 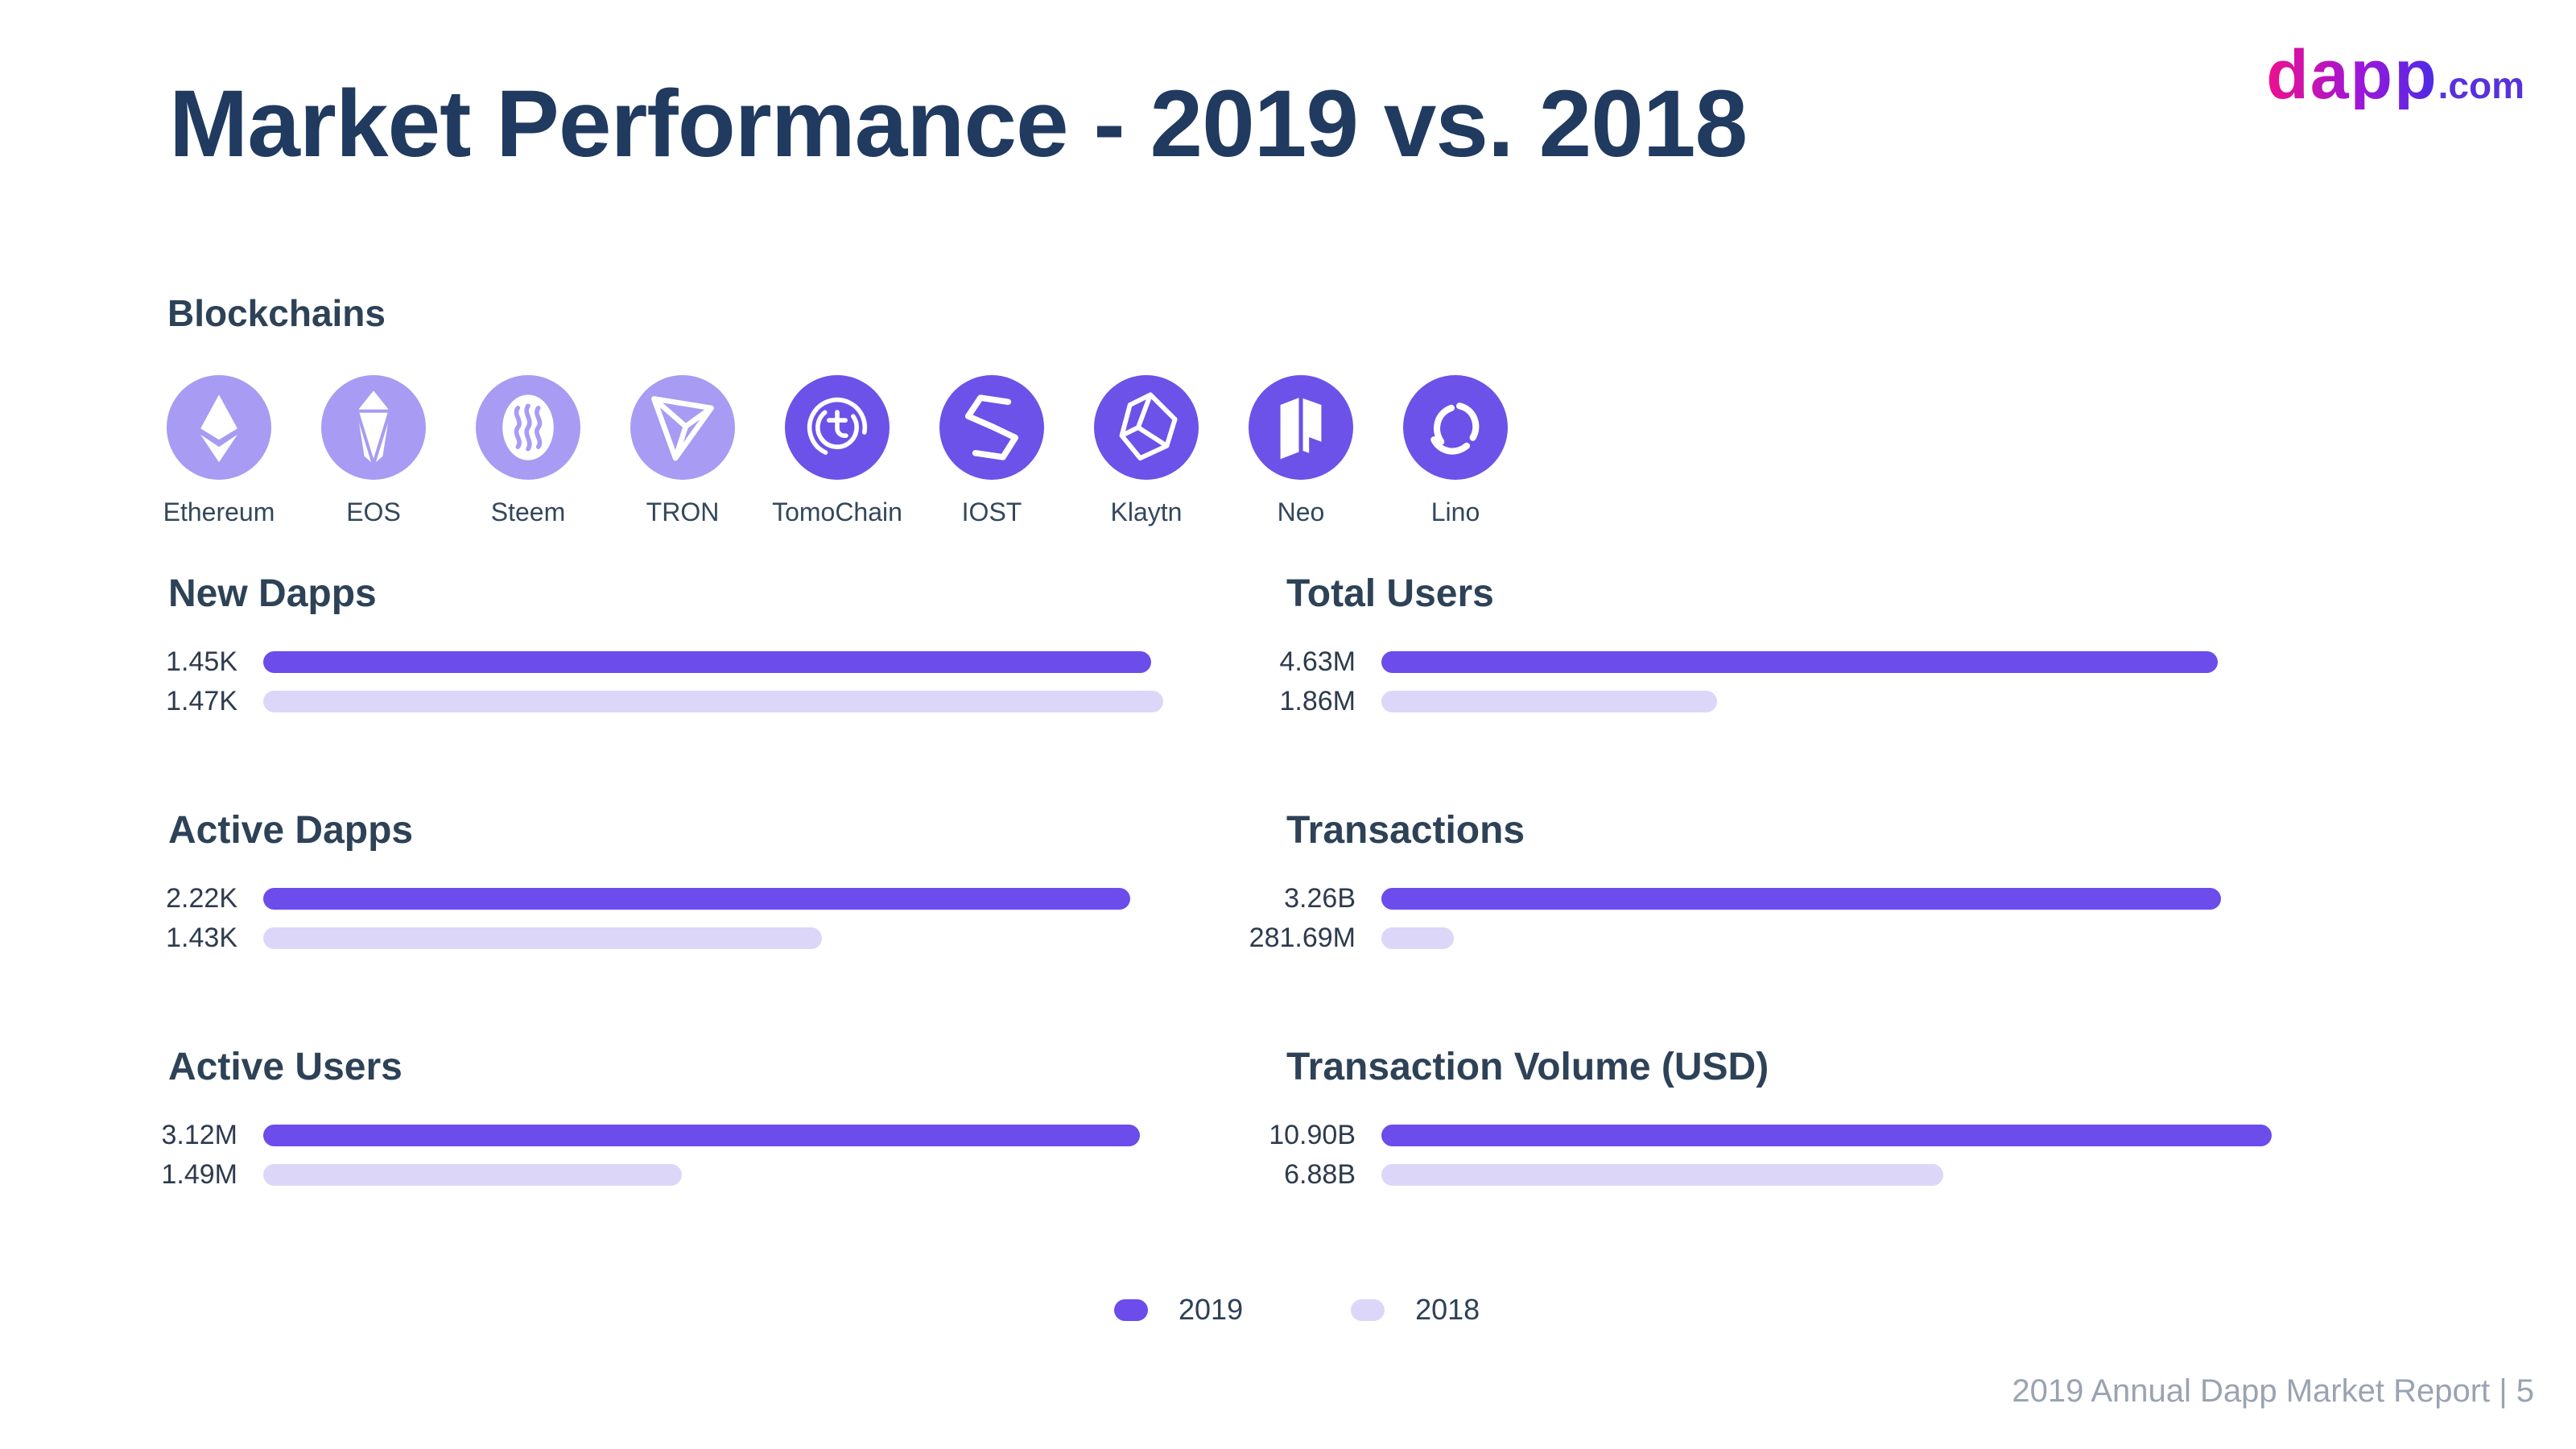 I want to click on bar-rows: 3.26B 281.69M, so click(x=1818, y=918).